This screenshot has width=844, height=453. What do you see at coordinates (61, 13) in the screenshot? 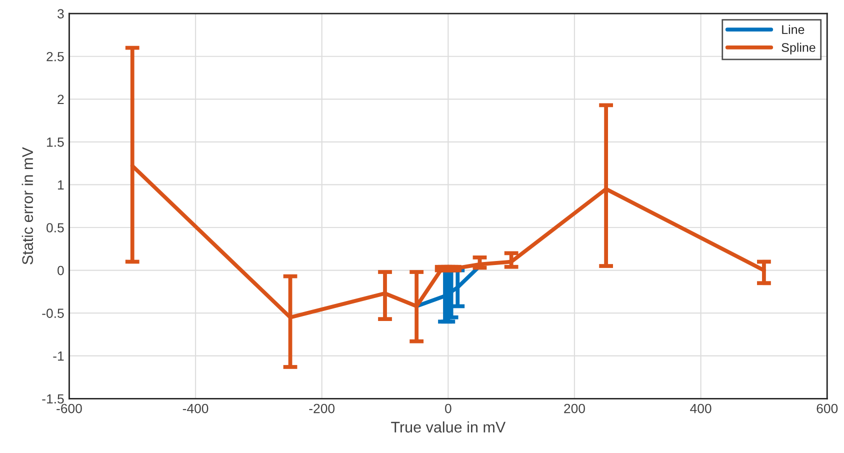
I see `y-tick-label: 3` at bounding box center [61, 13].